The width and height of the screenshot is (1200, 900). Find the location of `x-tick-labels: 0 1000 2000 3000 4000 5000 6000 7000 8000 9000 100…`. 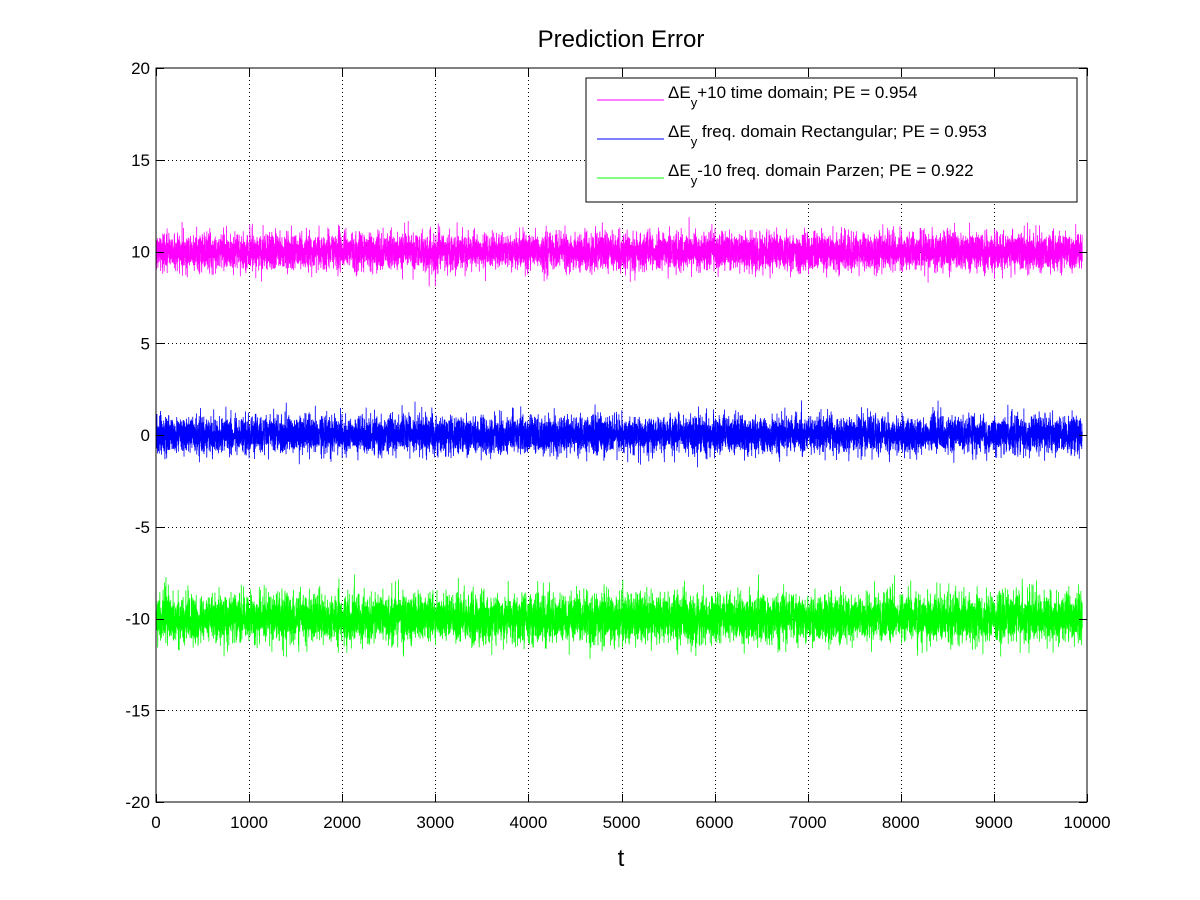

x-tick-labels: 0 1000 2000 3000 4000 5000 6000 7000 8000 9000 100… is located at coordinates (630, 822).